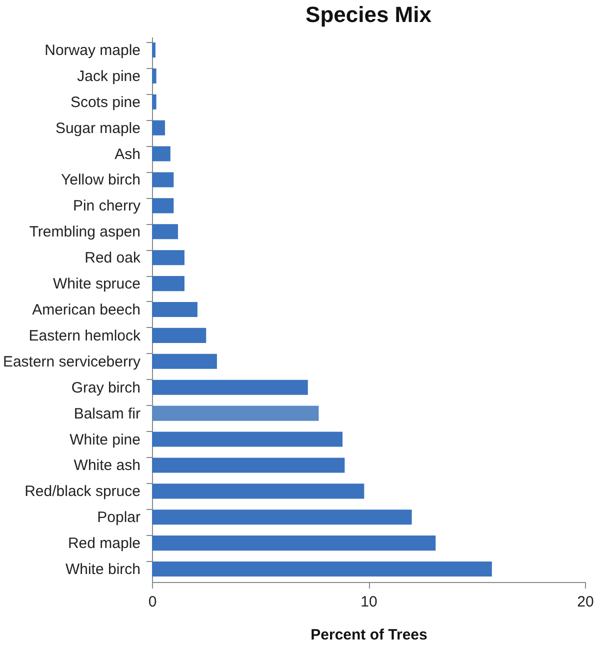 The image size is (608, 650). What do you see at coordinates (92, 50) in the screenshot?
I see `y-tick-label: Norway maple` at bounding box center [92, 50].